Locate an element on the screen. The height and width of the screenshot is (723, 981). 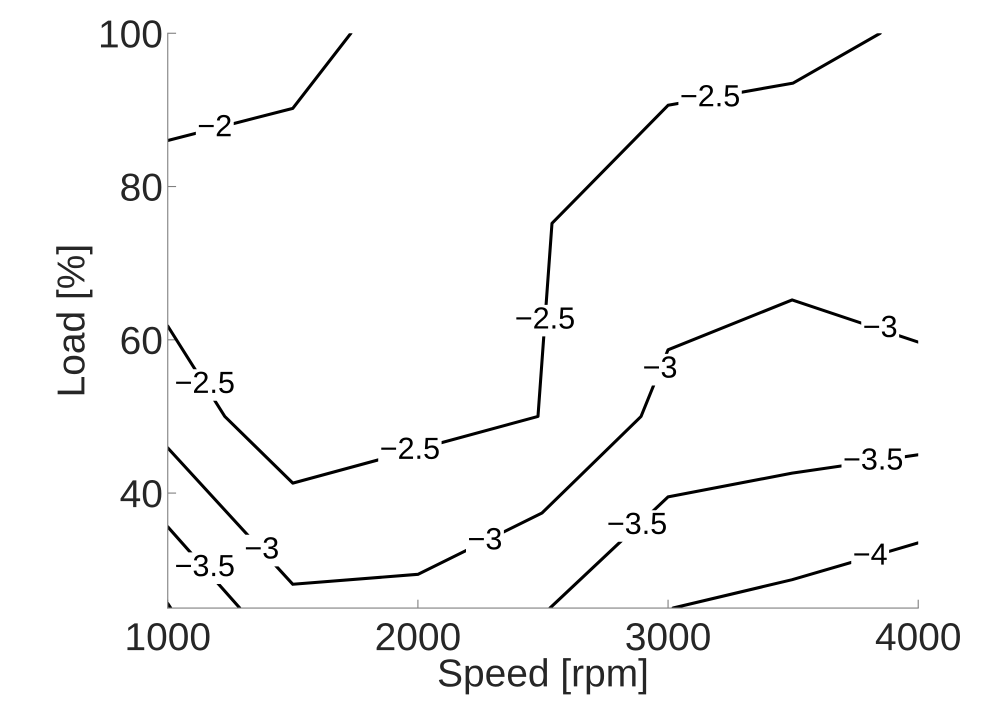
x-tick-label: 2000 is located at coordinates (418, 636).